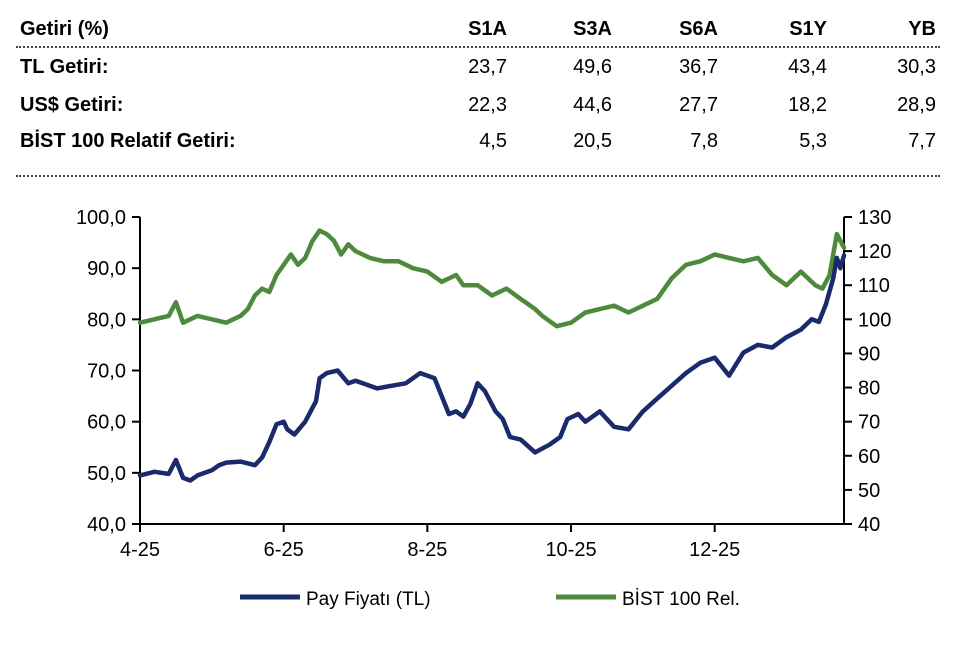 The image size is (960, 656). Describe the element at coordinates (714, 550) in the screenshot. I see `x-tick-label: 12-25` at that location.